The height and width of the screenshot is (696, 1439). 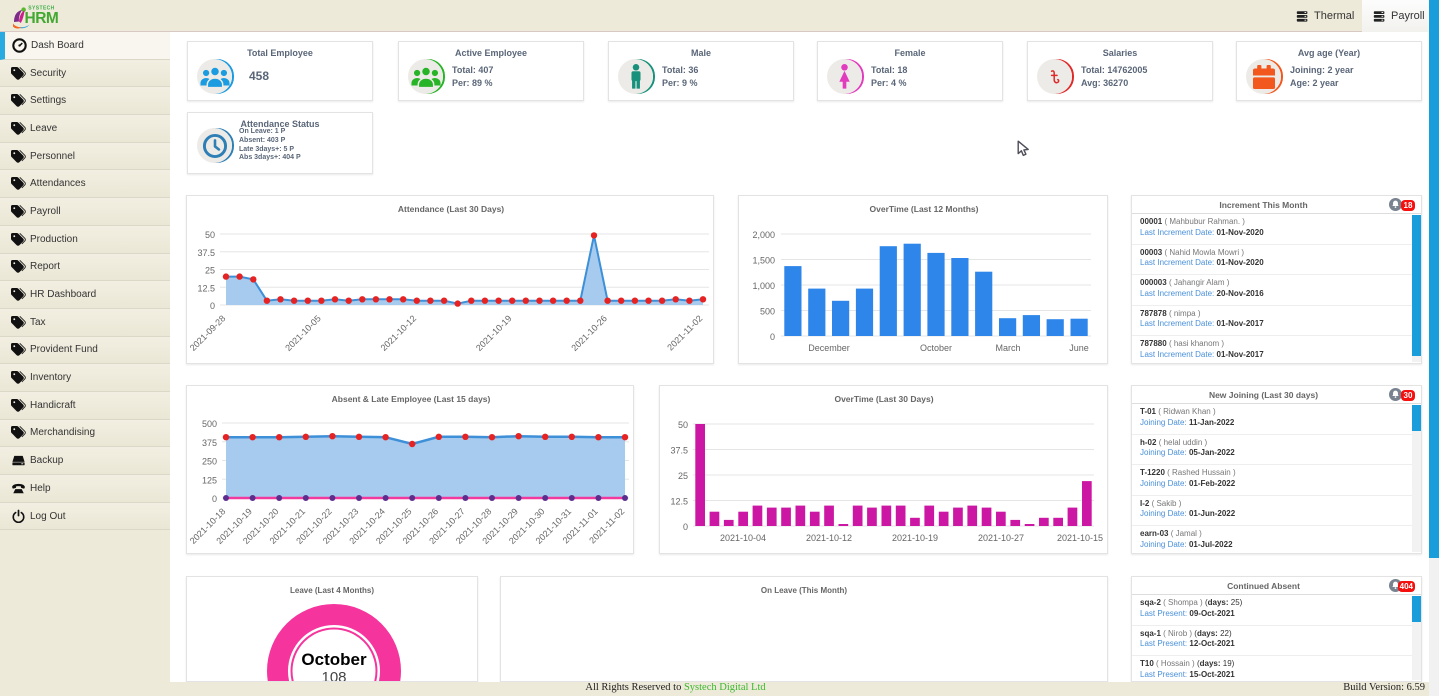 I want to click on svg-text: 2021-09-28, so click(x=208, y=333).